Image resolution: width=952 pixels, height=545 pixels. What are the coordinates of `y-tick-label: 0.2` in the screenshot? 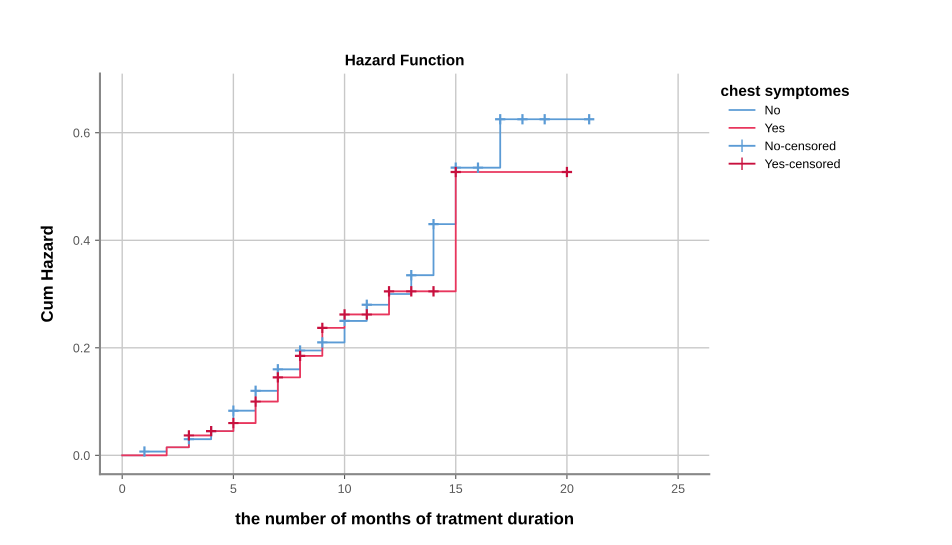 It's located at (81, 348).